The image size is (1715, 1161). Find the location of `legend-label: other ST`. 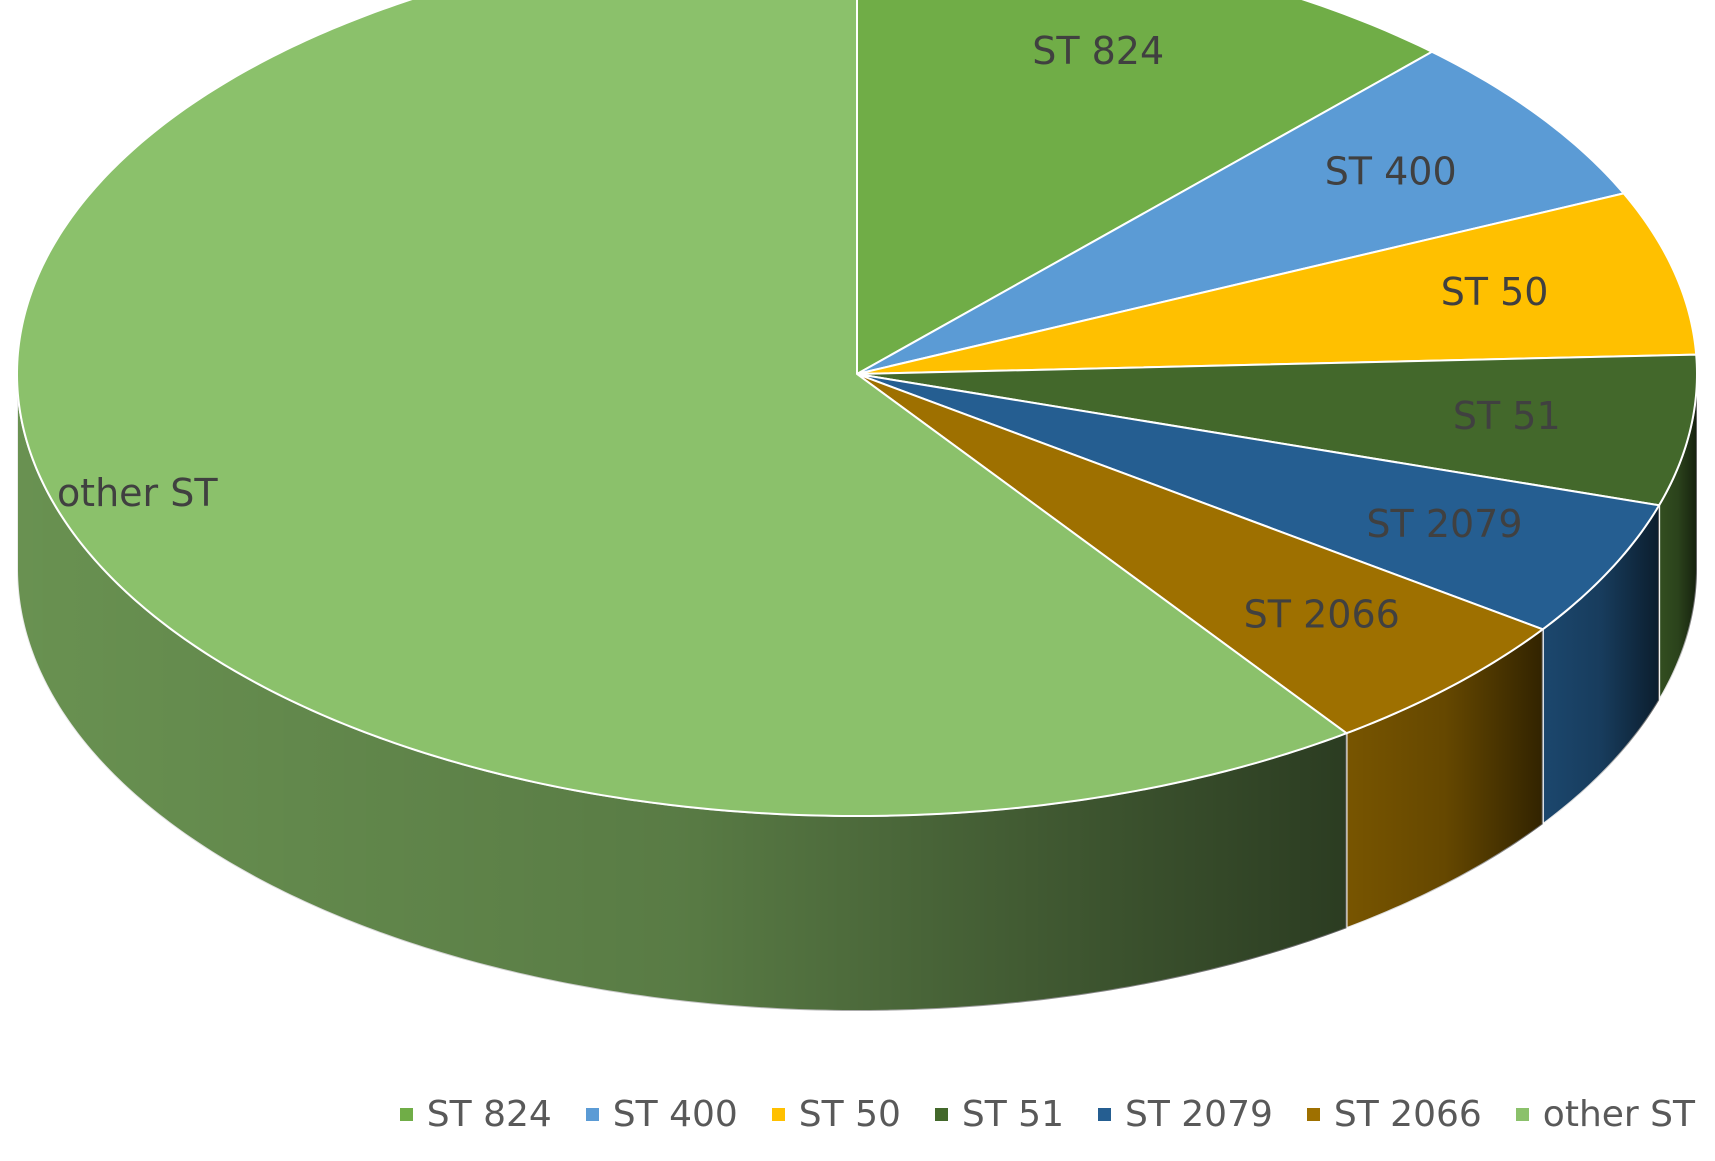

legend-label: other ST is located at coordinates (1618, 1114).